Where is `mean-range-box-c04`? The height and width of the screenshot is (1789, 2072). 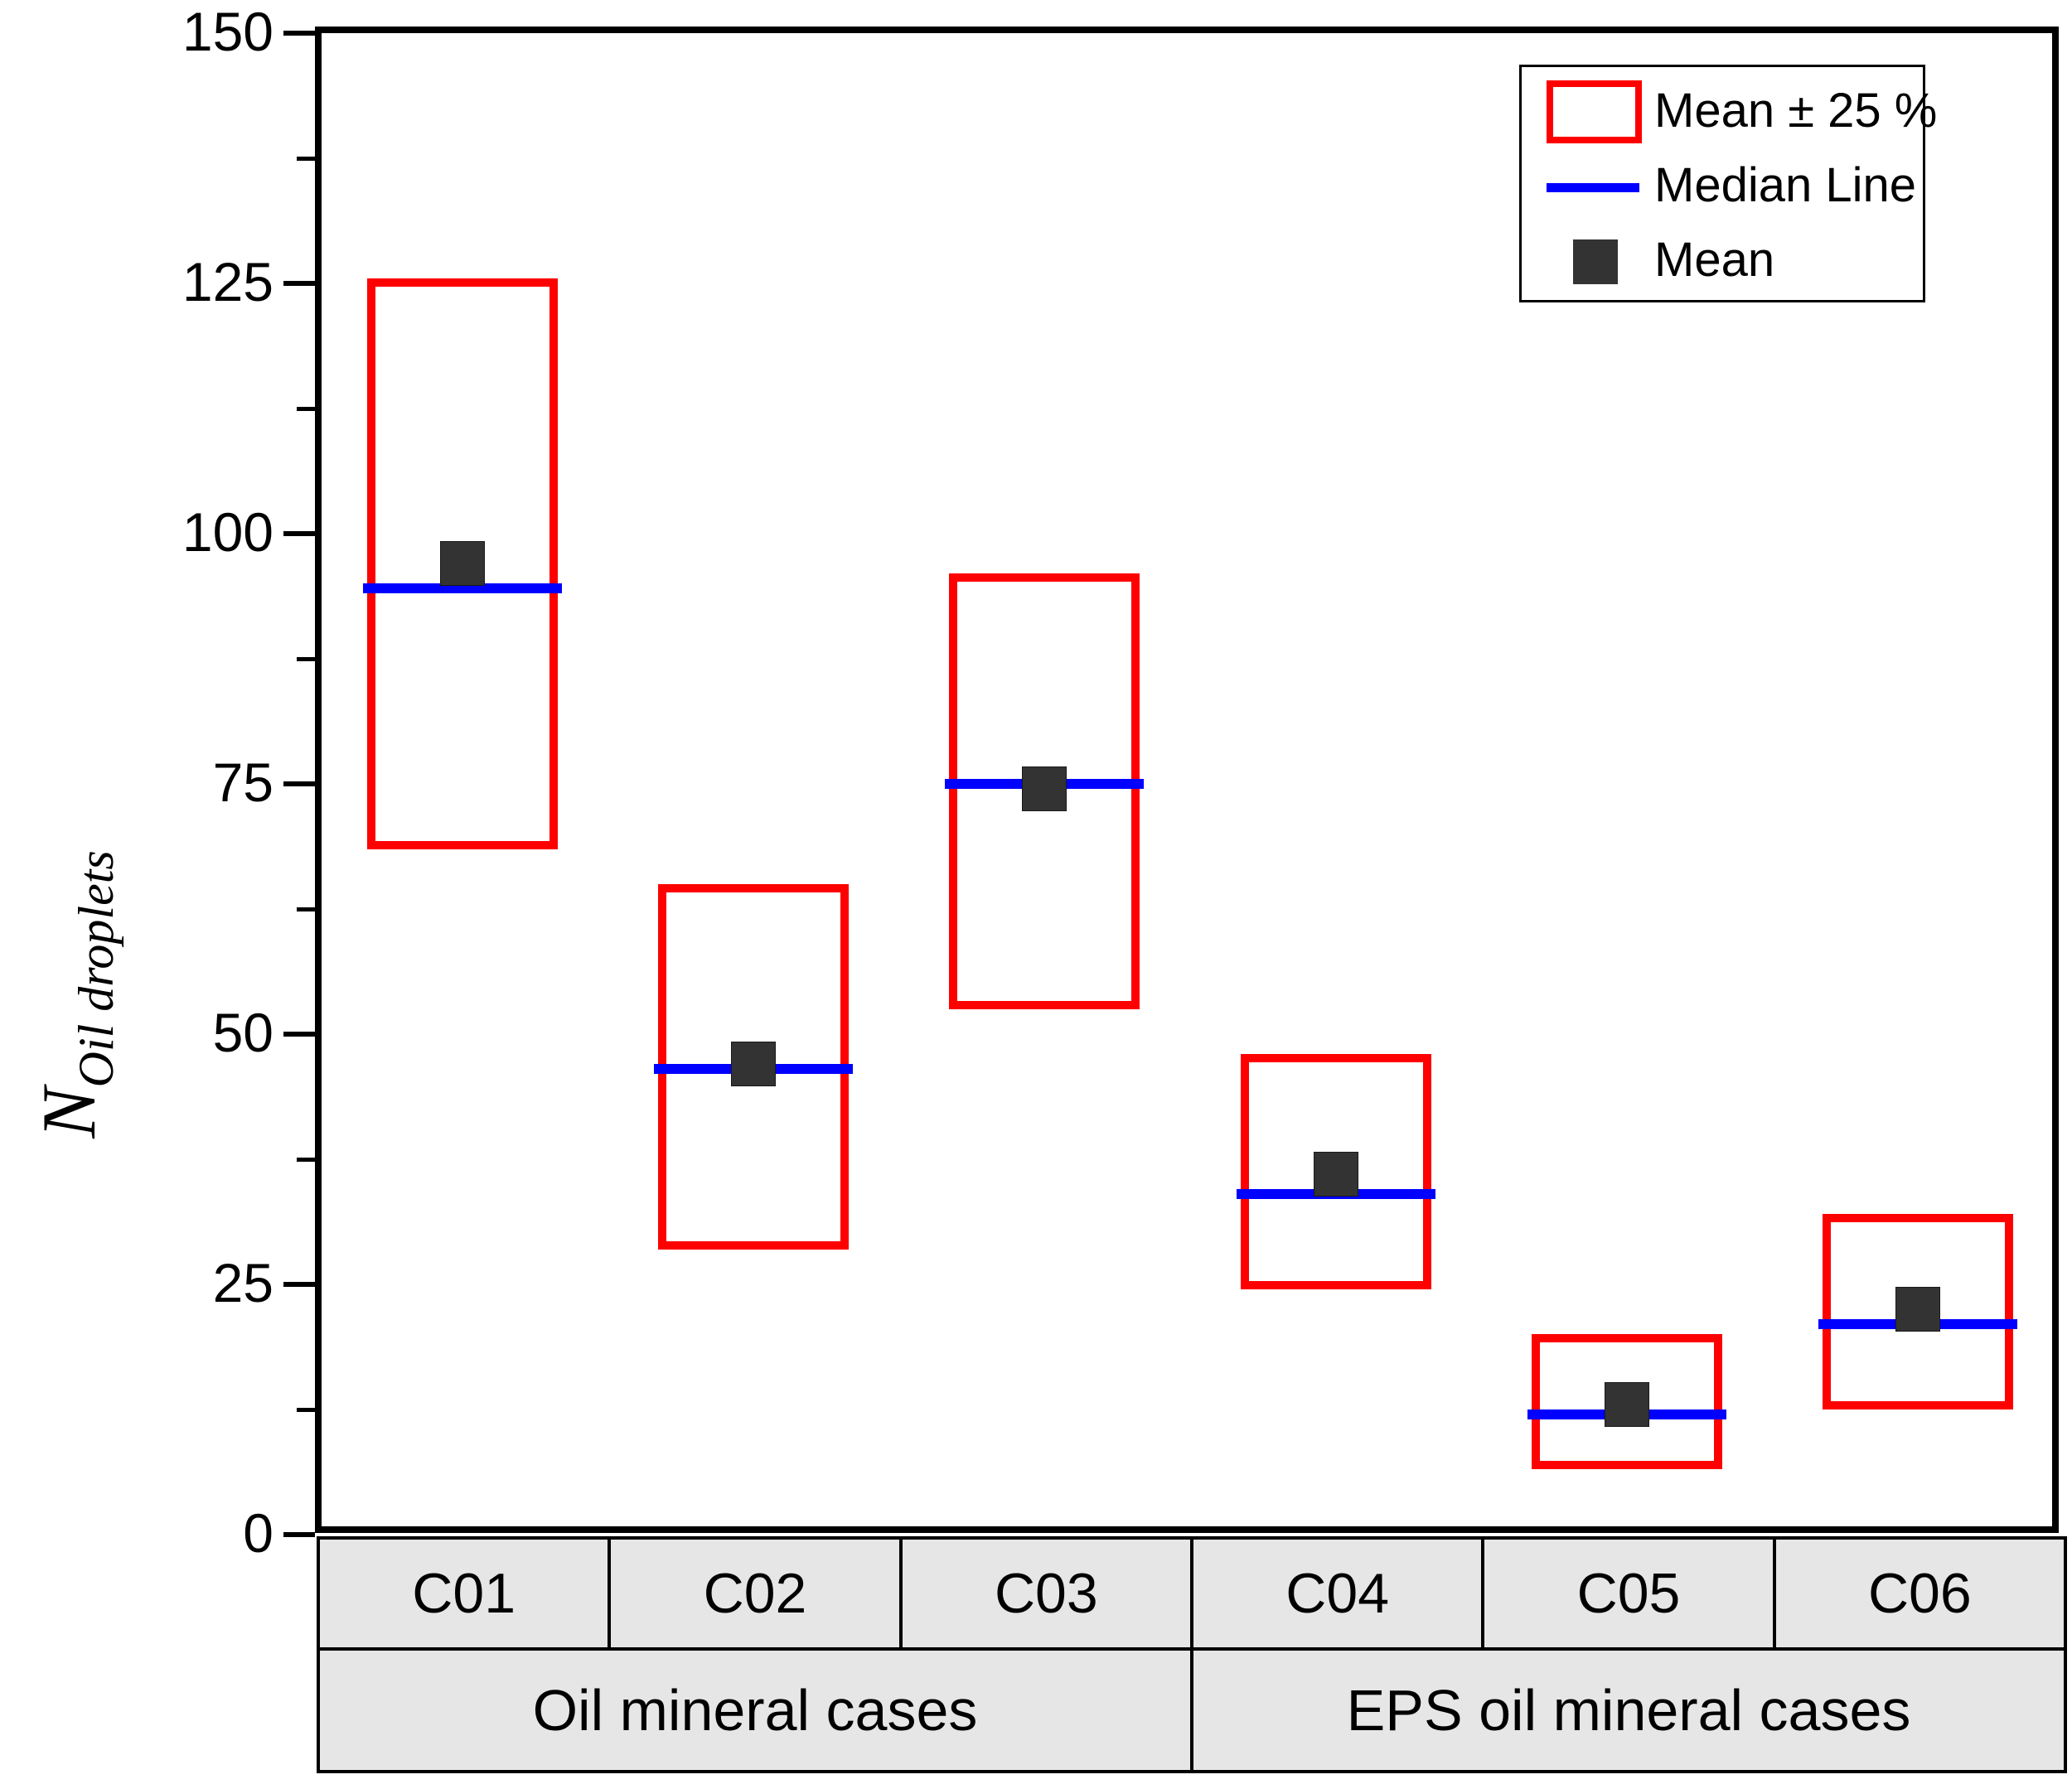 mean-range-box-c04 is located at coordinates (1335, 1172).